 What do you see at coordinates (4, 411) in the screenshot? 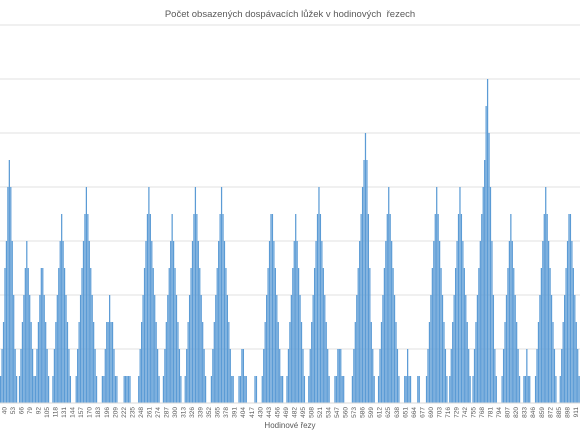
I see `x-tick-label: 40` at bounding box center [4, 411].